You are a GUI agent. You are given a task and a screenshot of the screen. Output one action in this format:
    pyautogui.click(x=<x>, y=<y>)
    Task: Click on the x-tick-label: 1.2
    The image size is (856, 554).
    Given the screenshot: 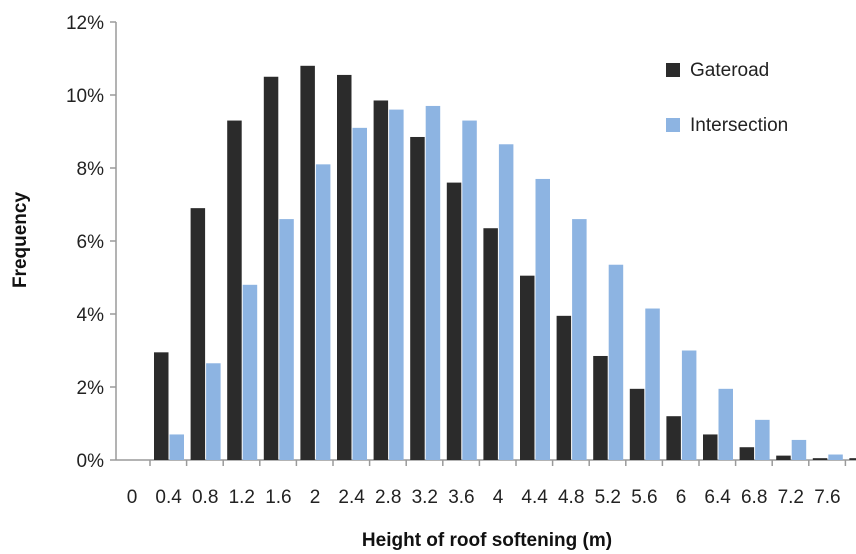 What is the action you would take?
    pyautogui.click(x=242, y=497)
    